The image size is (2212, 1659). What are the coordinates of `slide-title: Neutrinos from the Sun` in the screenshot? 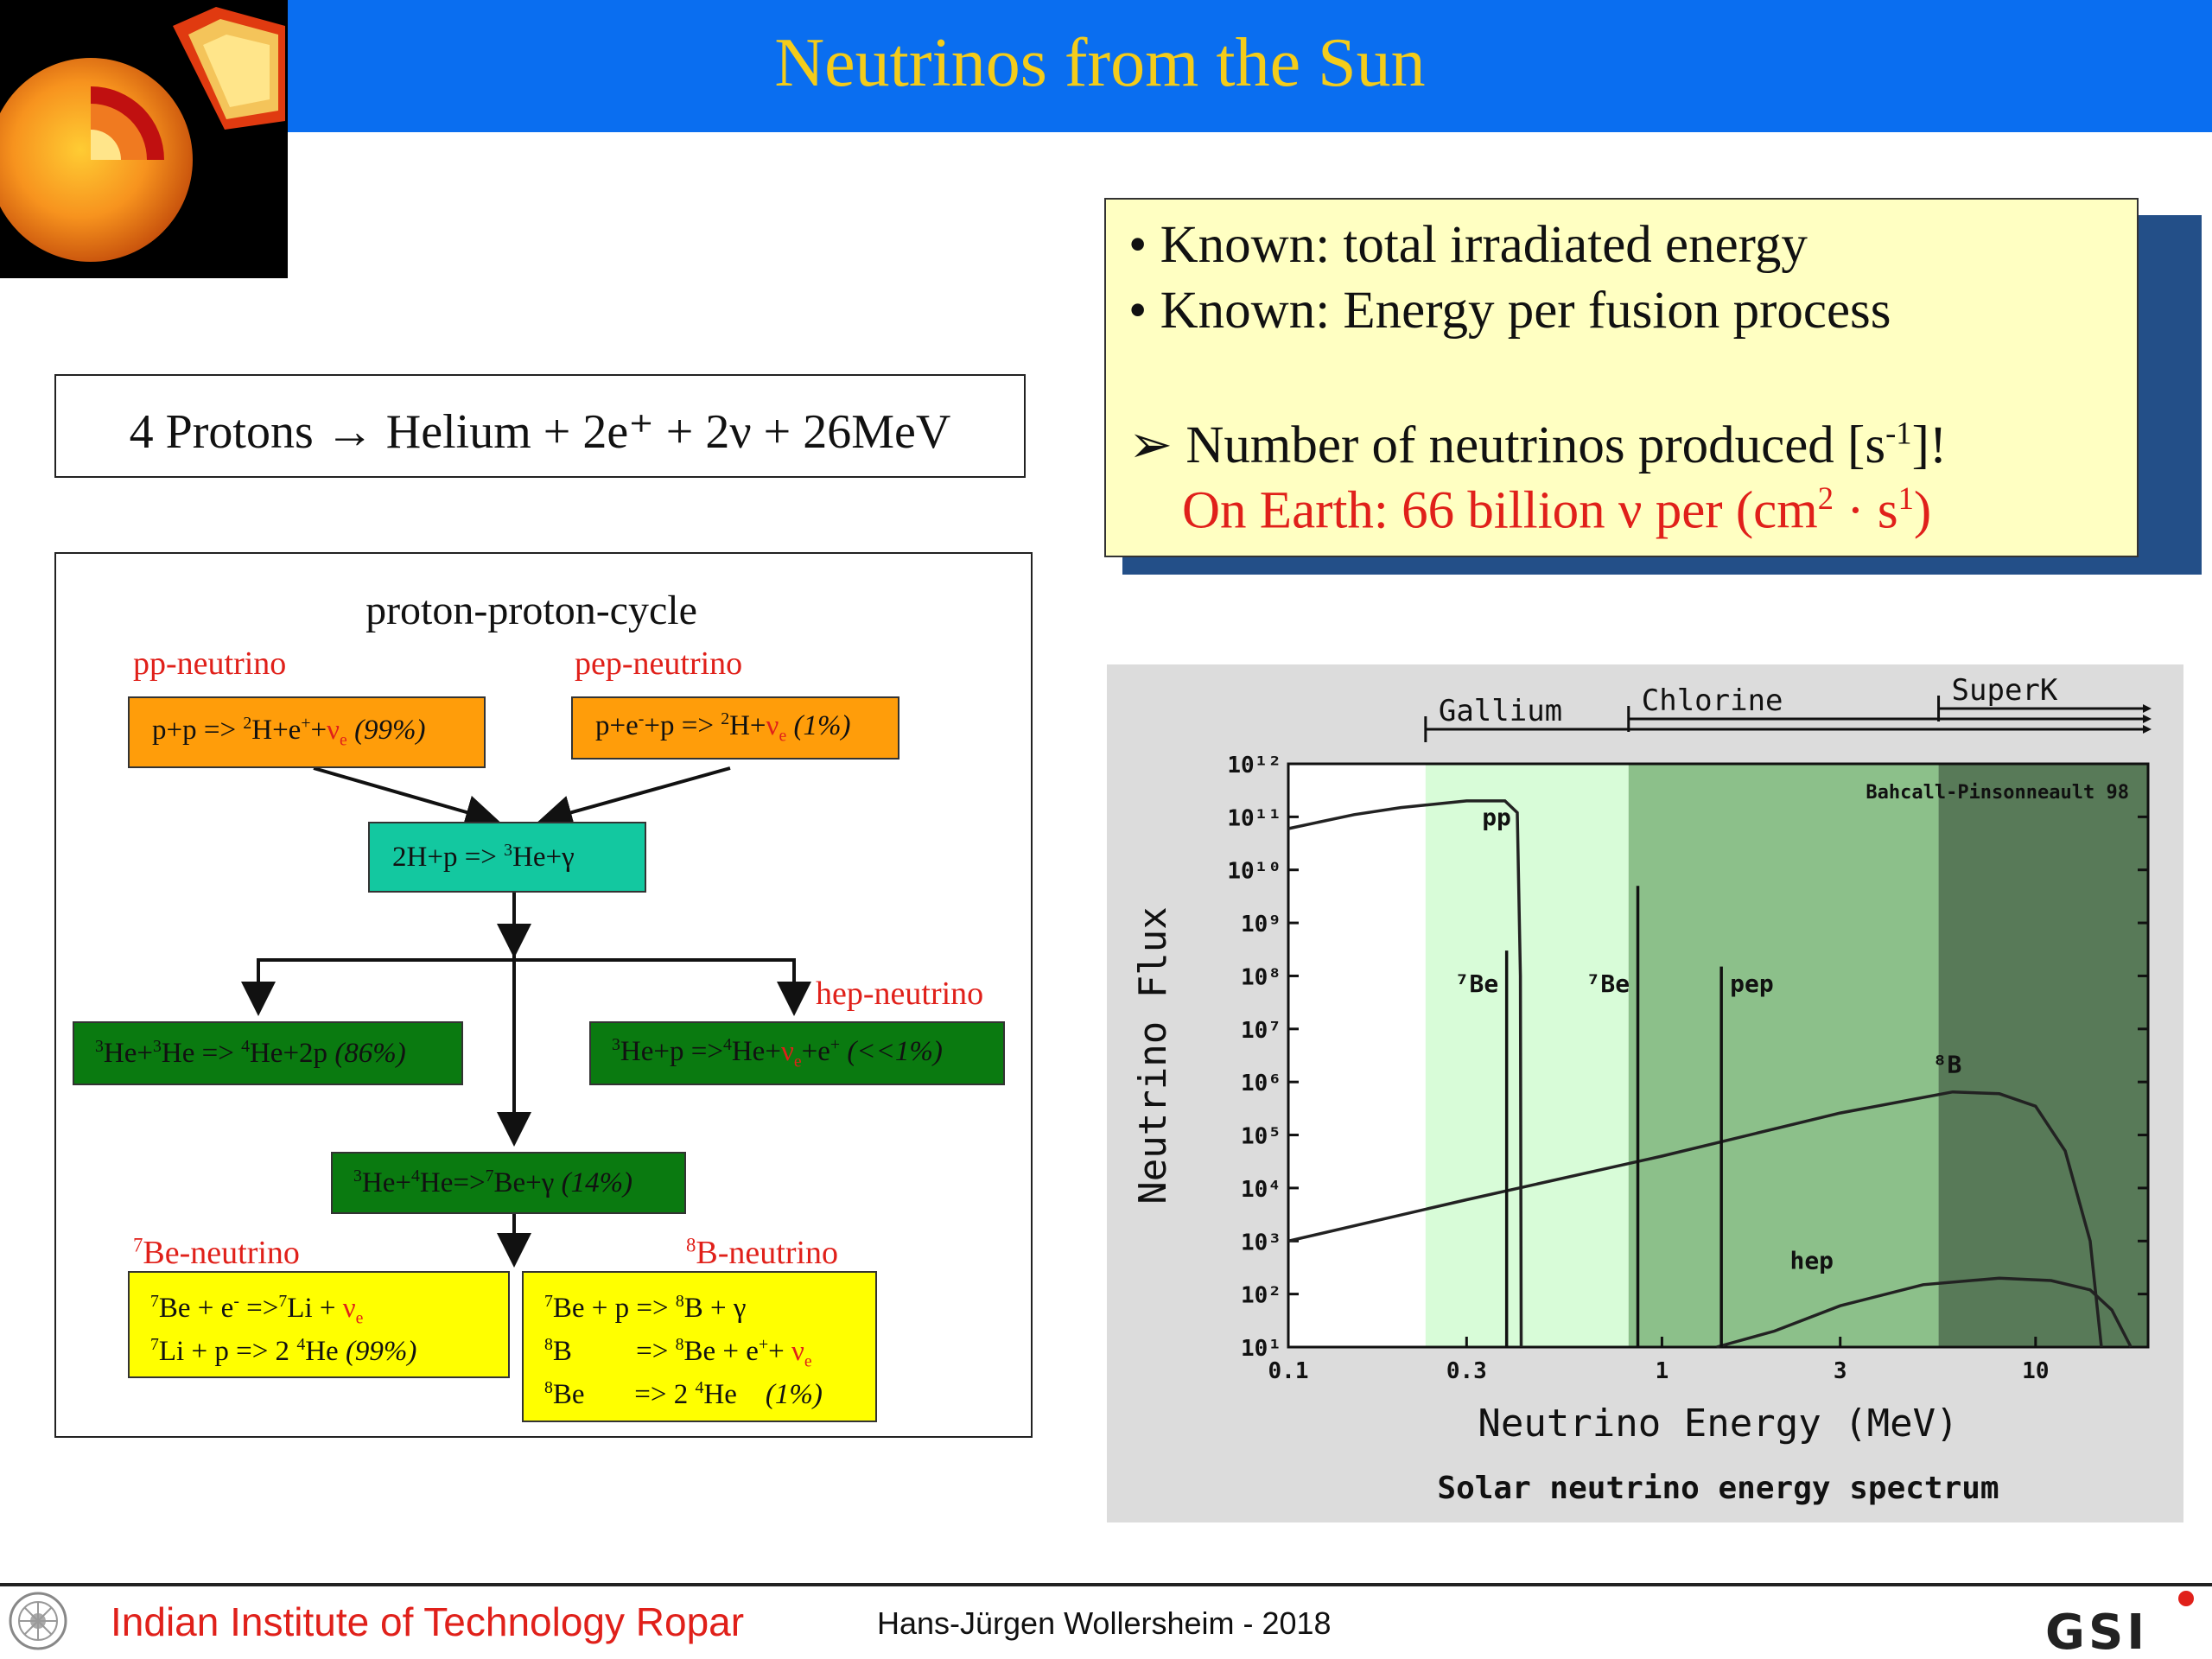 It's located at (1100, 63).